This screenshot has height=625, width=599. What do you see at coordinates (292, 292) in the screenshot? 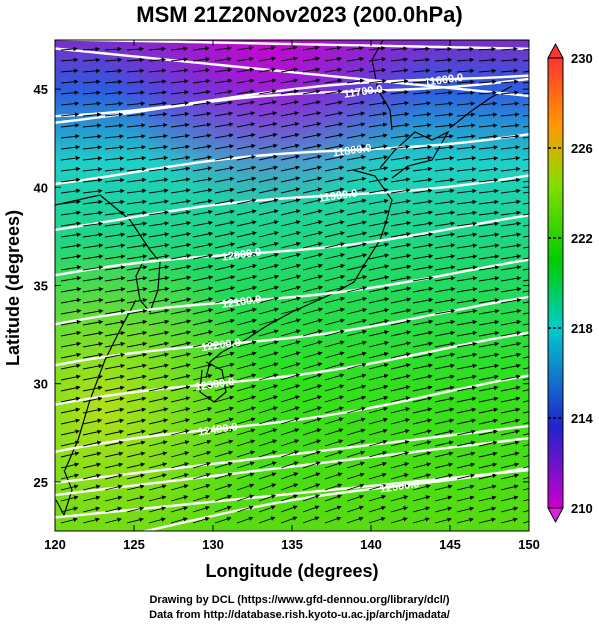
I see `height-contour` at bounding box center [292, 292].